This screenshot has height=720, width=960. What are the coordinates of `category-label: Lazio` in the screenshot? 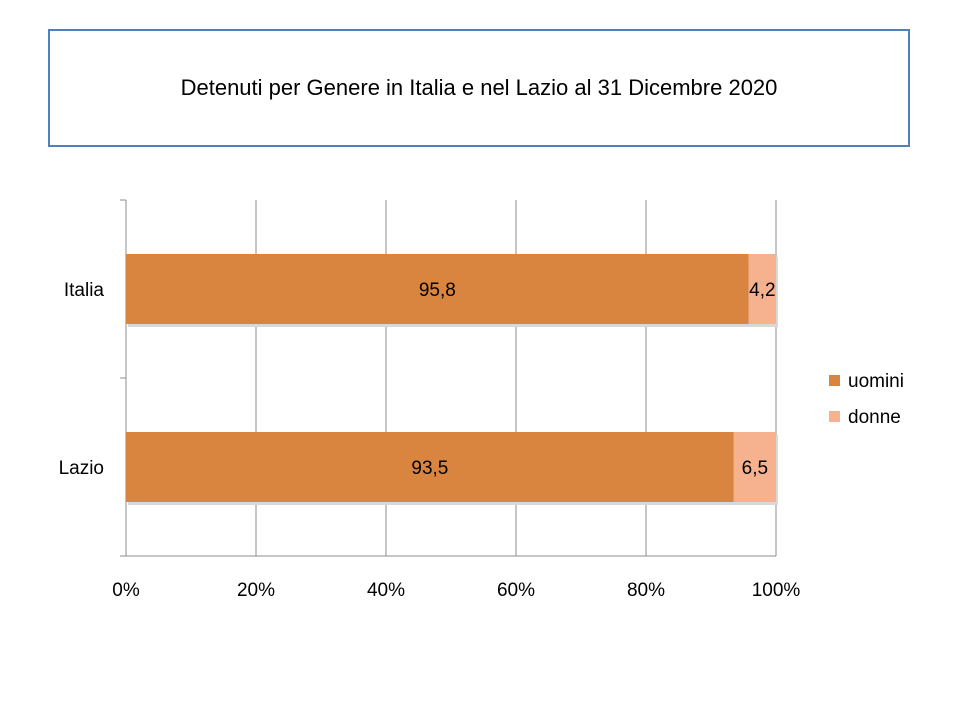 It's located at (81, 468).